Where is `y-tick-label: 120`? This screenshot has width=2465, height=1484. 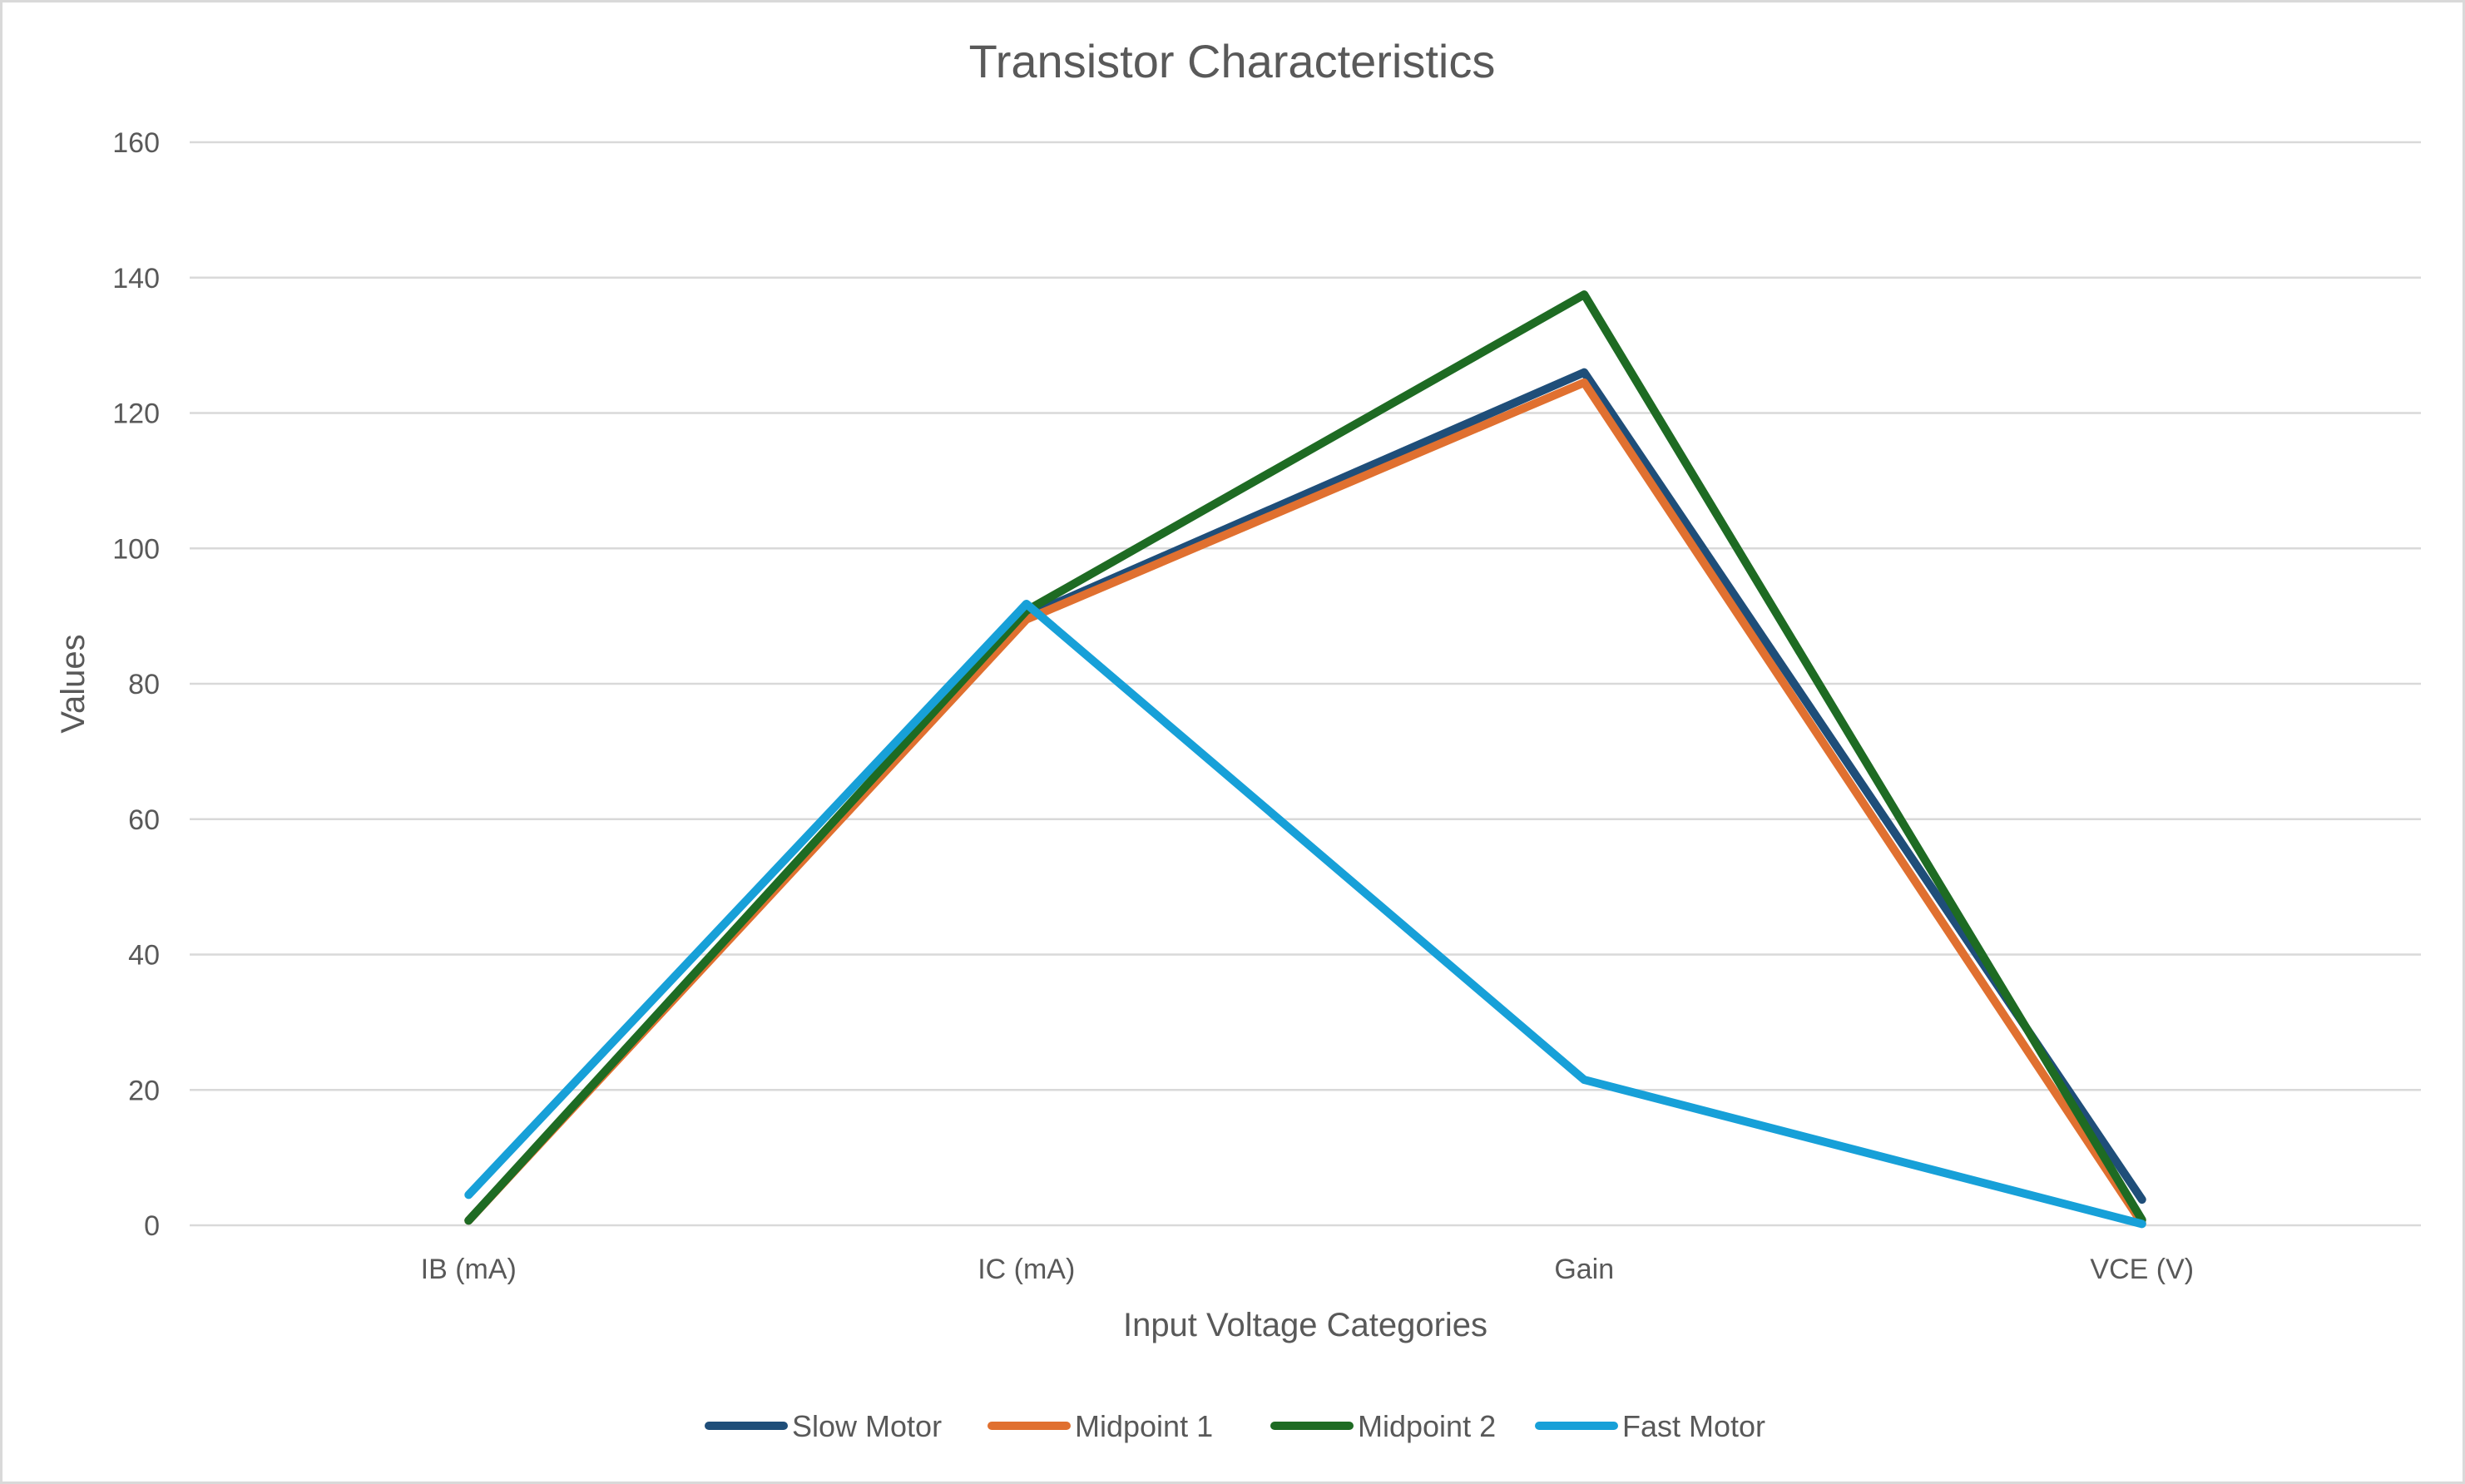 y-tick-label: 120 is located at coordinates (136, 414).